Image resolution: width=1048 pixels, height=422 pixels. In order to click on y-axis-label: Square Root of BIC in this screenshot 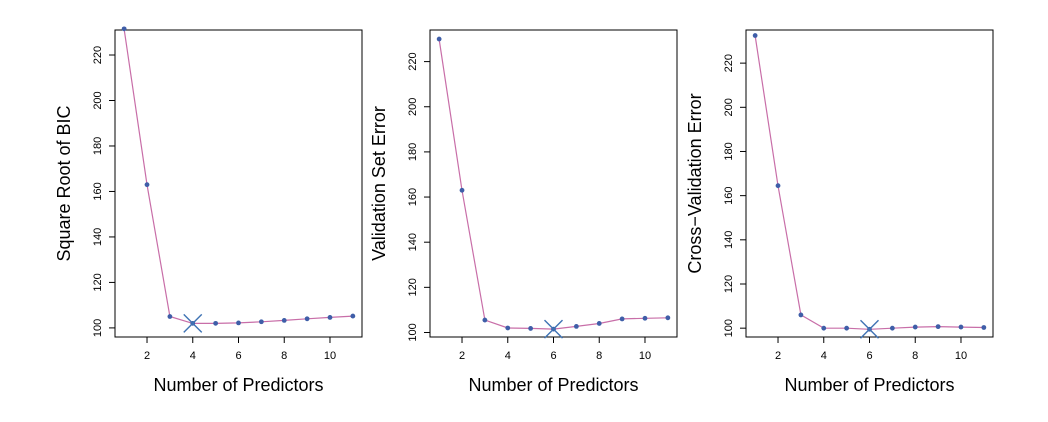, I will do `click(64, 183)`.